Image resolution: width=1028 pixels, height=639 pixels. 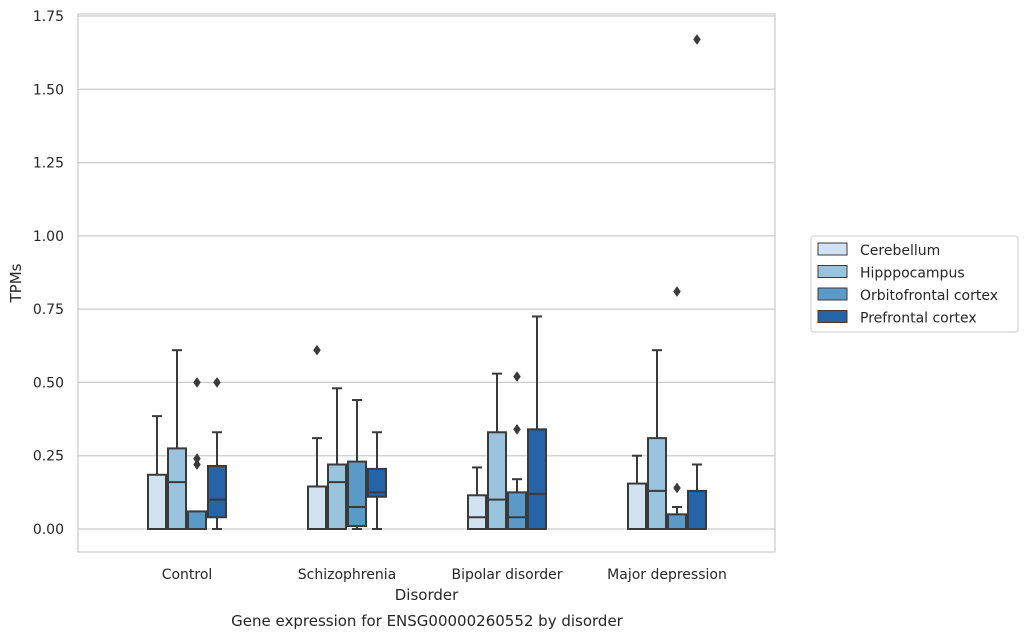 What do you see at coordinates (48, 237) in the screenshot?
I see `y-tick-label: 1.00` at bounding box center [48, 237].